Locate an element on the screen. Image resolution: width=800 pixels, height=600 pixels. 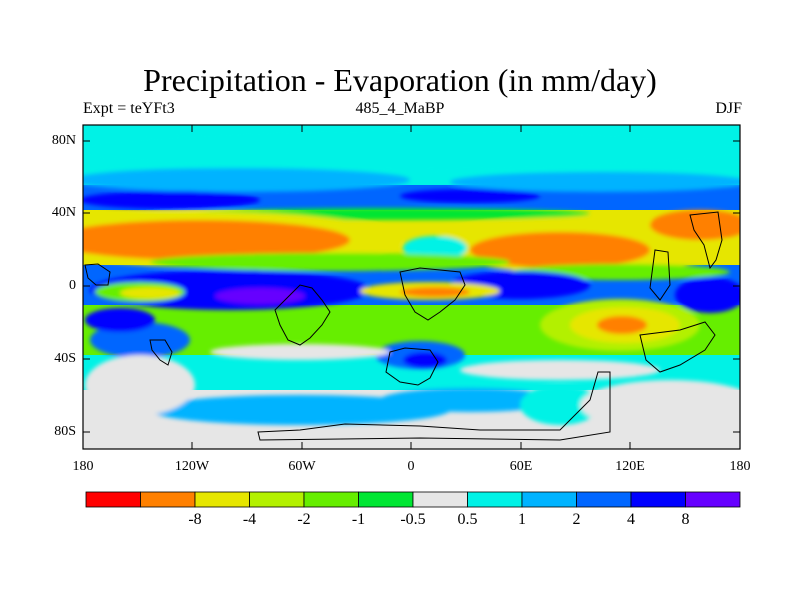
lat-label-40s: 40S is located at coordinates (65, 358).